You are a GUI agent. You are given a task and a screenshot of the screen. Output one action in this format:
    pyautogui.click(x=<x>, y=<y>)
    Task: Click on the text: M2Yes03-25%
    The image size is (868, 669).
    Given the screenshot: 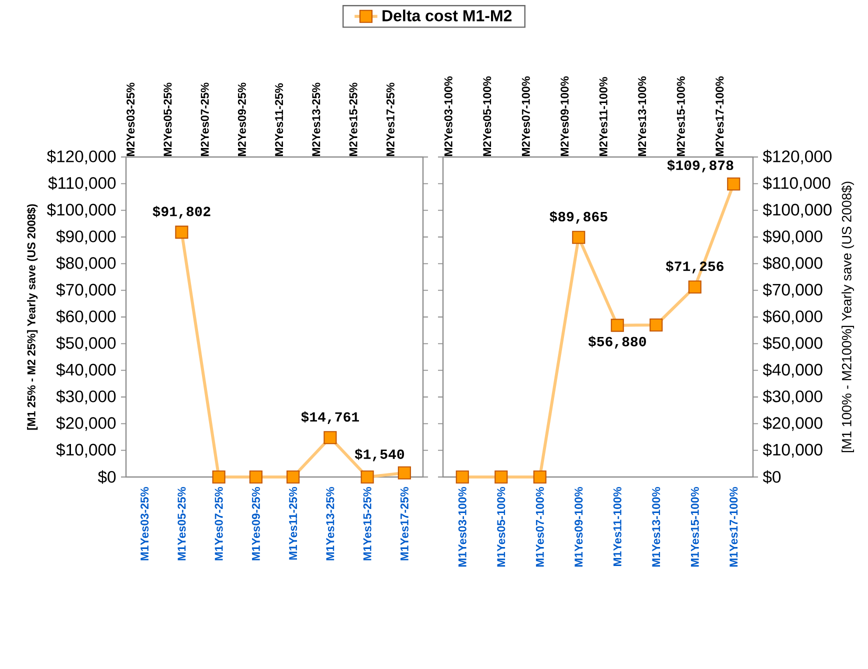 What is the action you would take?
    pyautogui.click(x=130, y=119)
    